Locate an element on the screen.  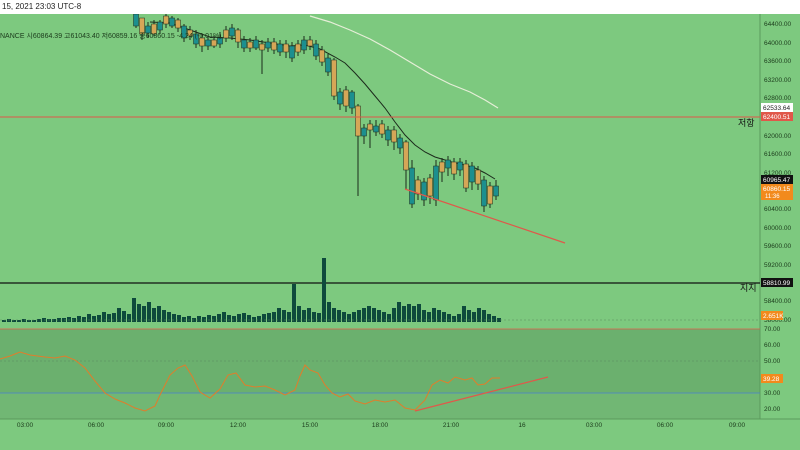
price-tick-label: 60400.00 is located at coordinates (777, 209).